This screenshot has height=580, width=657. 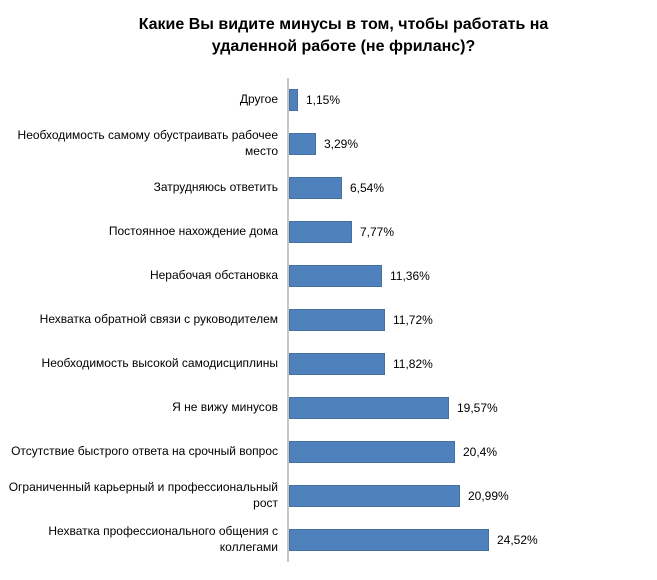 What do you see at coordinates (193, 231) in the screenshot?
I see `category-label: Постоянное нахождение дома` at bounding box center [193, 231].